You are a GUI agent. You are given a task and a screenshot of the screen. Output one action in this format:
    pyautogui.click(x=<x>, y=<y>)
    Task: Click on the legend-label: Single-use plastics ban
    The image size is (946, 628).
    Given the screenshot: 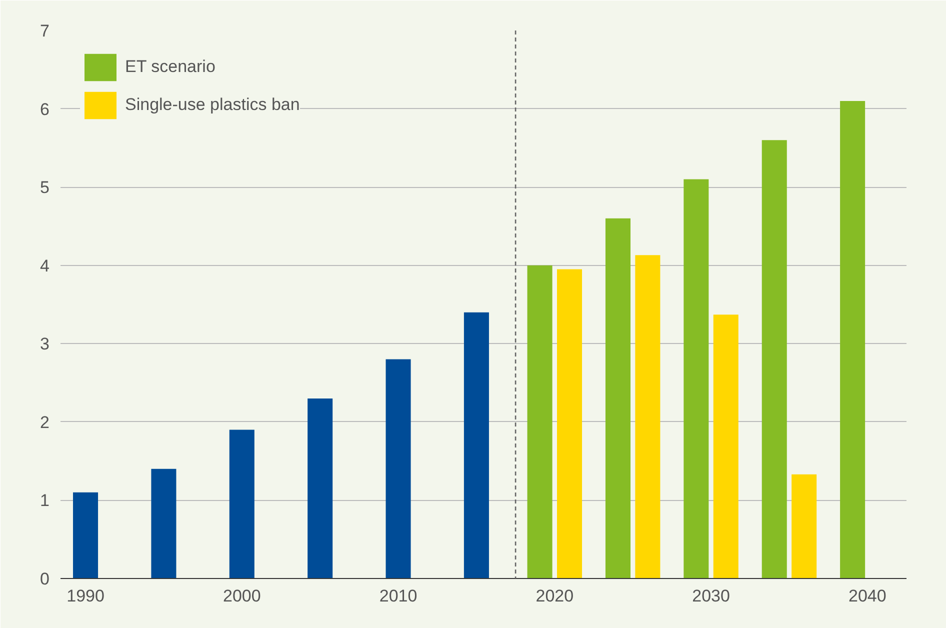 What is the action you would take?
    pyautogui.click(x=212, y=105)
    